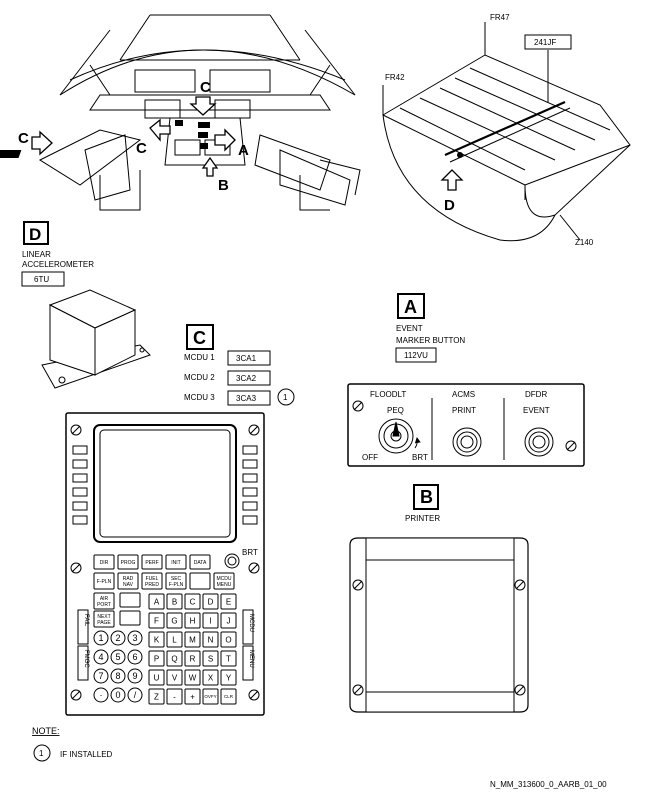 The height and width of the screenshot is (792, 648). I want to click on note-1-text: IF INSTALLED, so click(86, 754).